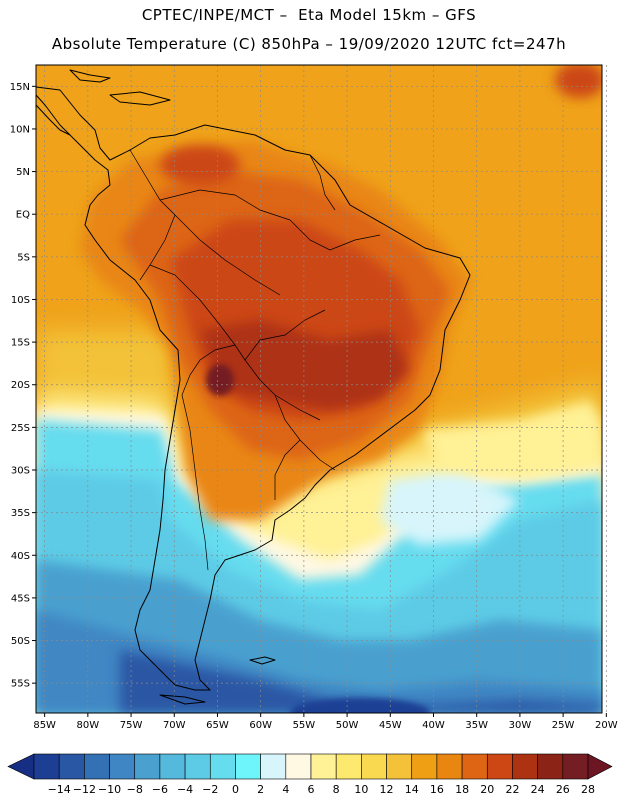 This screenshot has height=800, width=618. I want to click on lon-label: 80W, so click(88, 725).